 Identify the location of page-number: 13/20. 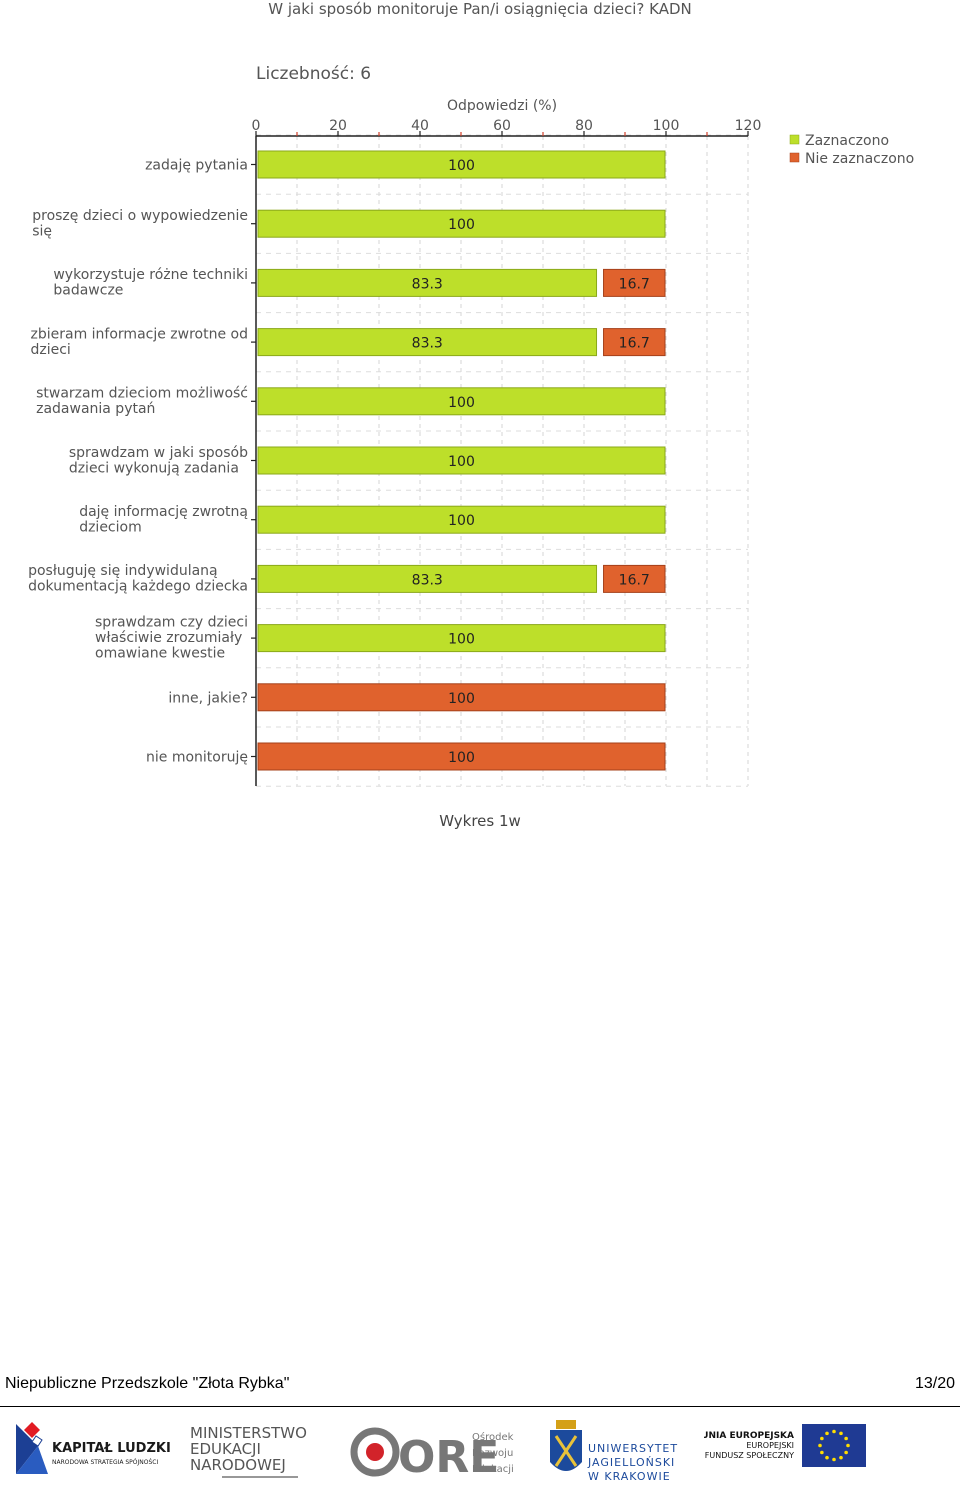
(934, 1383).